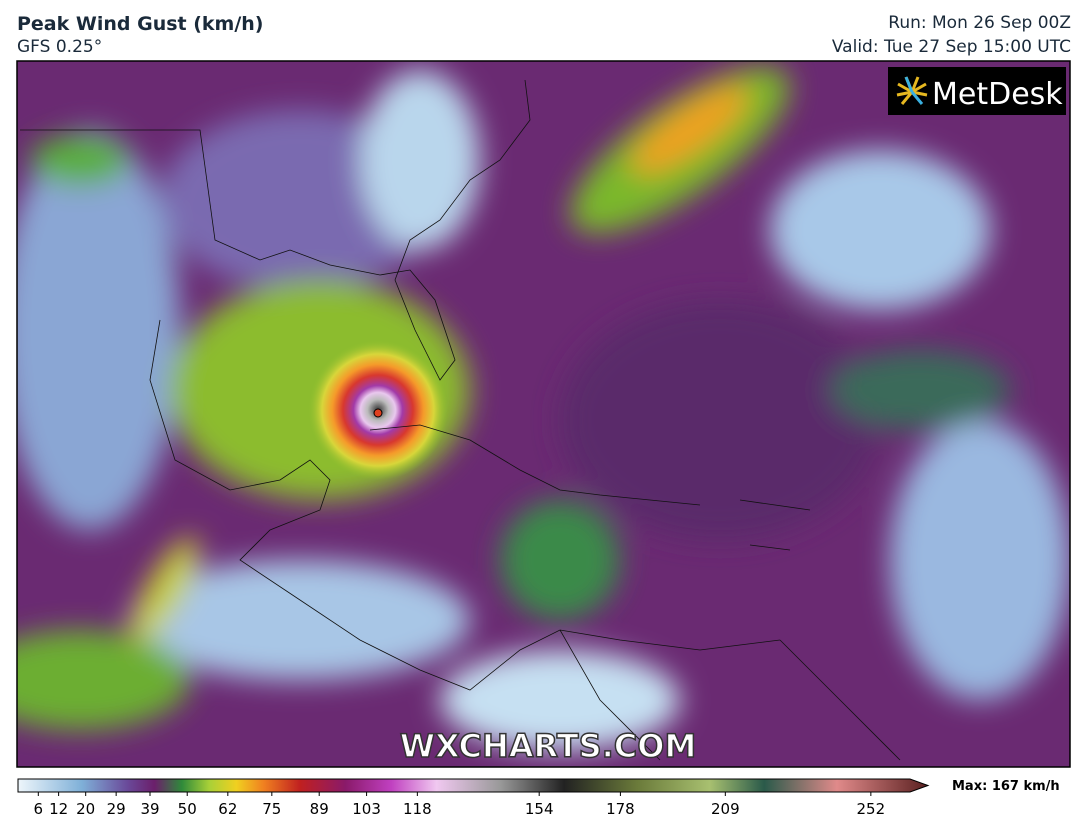 The width and height of the screenshot is (1088, 835). Describe the element at coordinates (140, 24) in the screenshot. I see `title: Peak Wind Gust (km/h)` at that location.